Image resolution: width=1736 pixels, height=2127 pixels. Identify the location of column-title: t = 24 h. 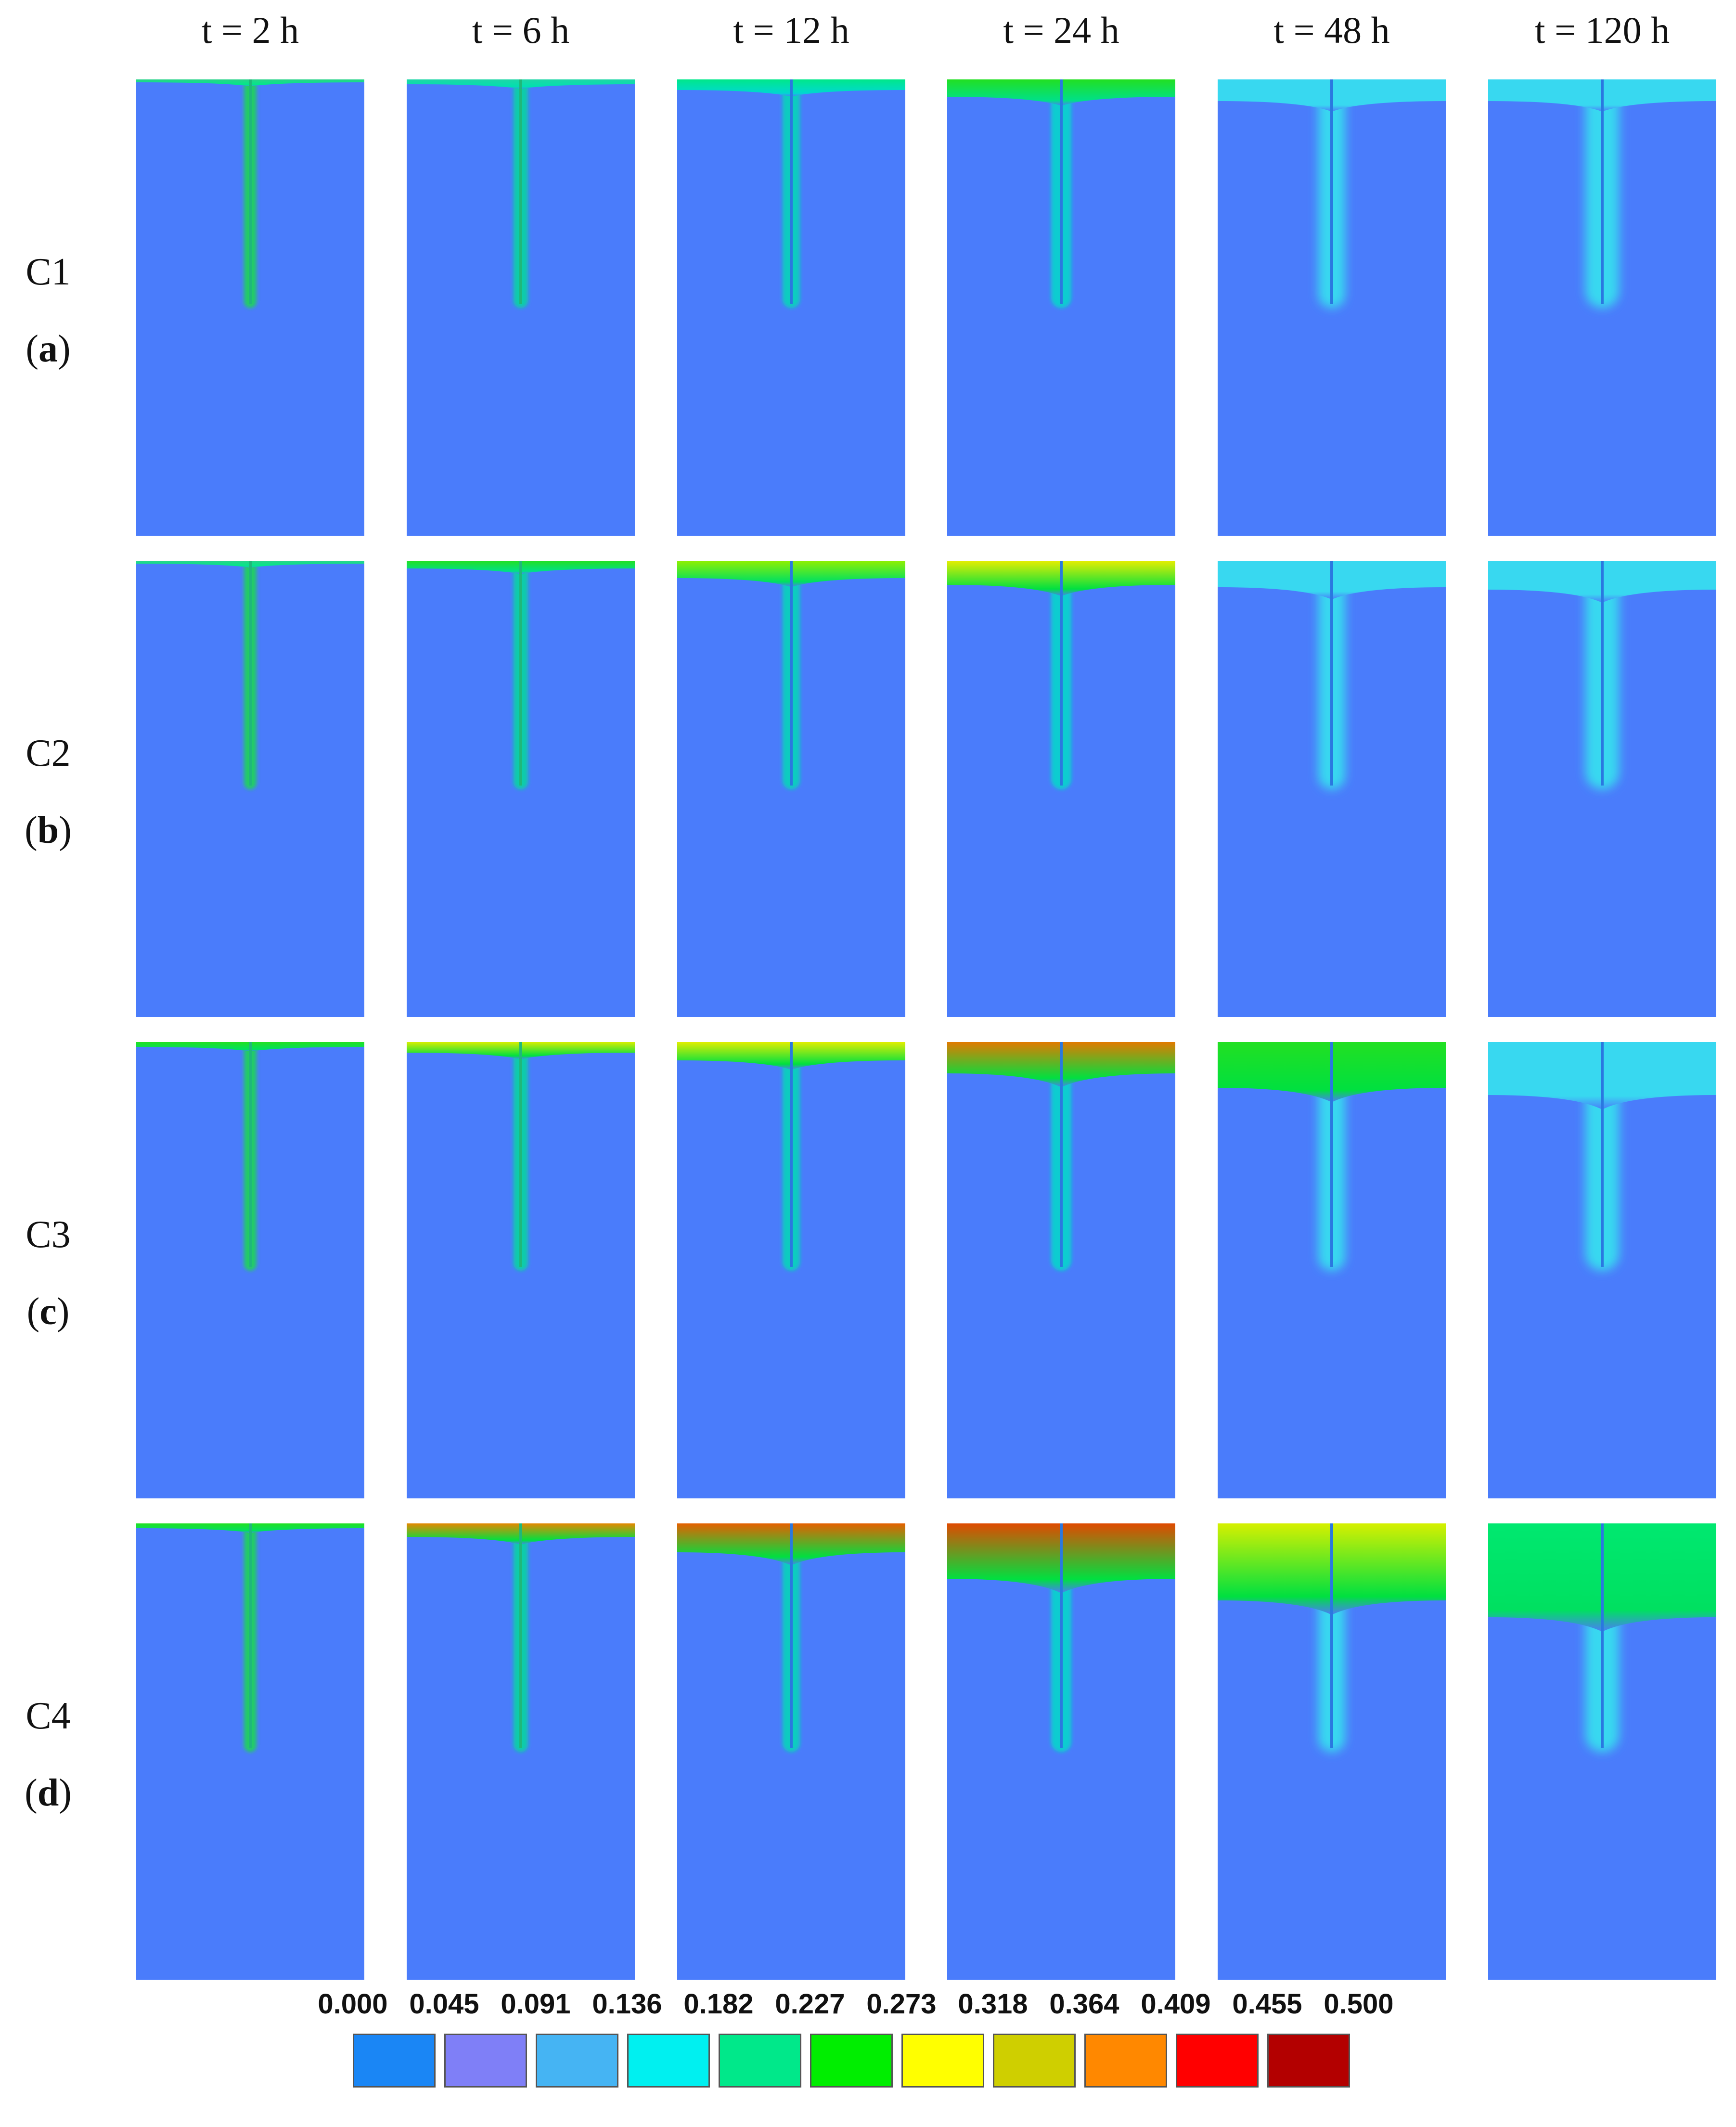
(1061, 30).